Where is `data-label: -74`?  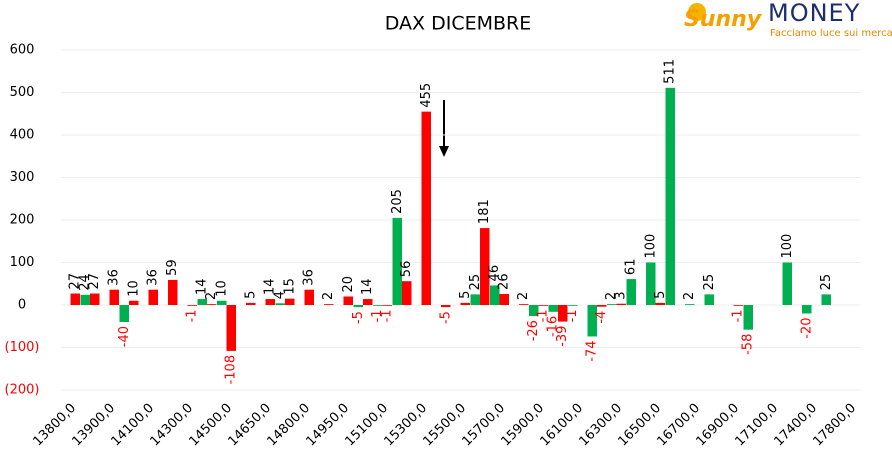
data-label: -74 is located at coordinates (592, 350).